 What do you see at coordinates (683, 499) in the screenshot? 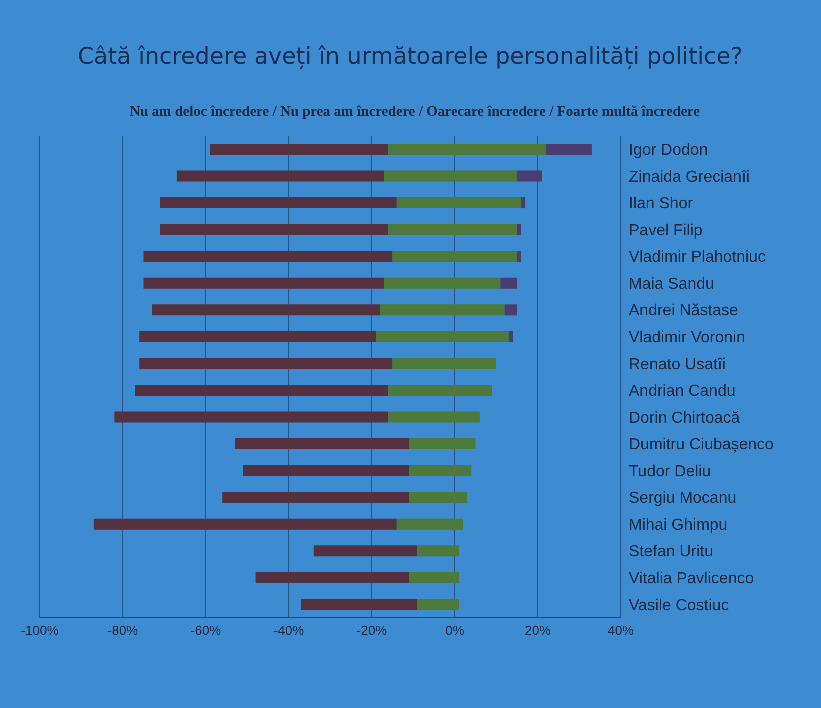
I see `y-tick-label: Sergiu Mocanu` at bounding box center [683, 499].